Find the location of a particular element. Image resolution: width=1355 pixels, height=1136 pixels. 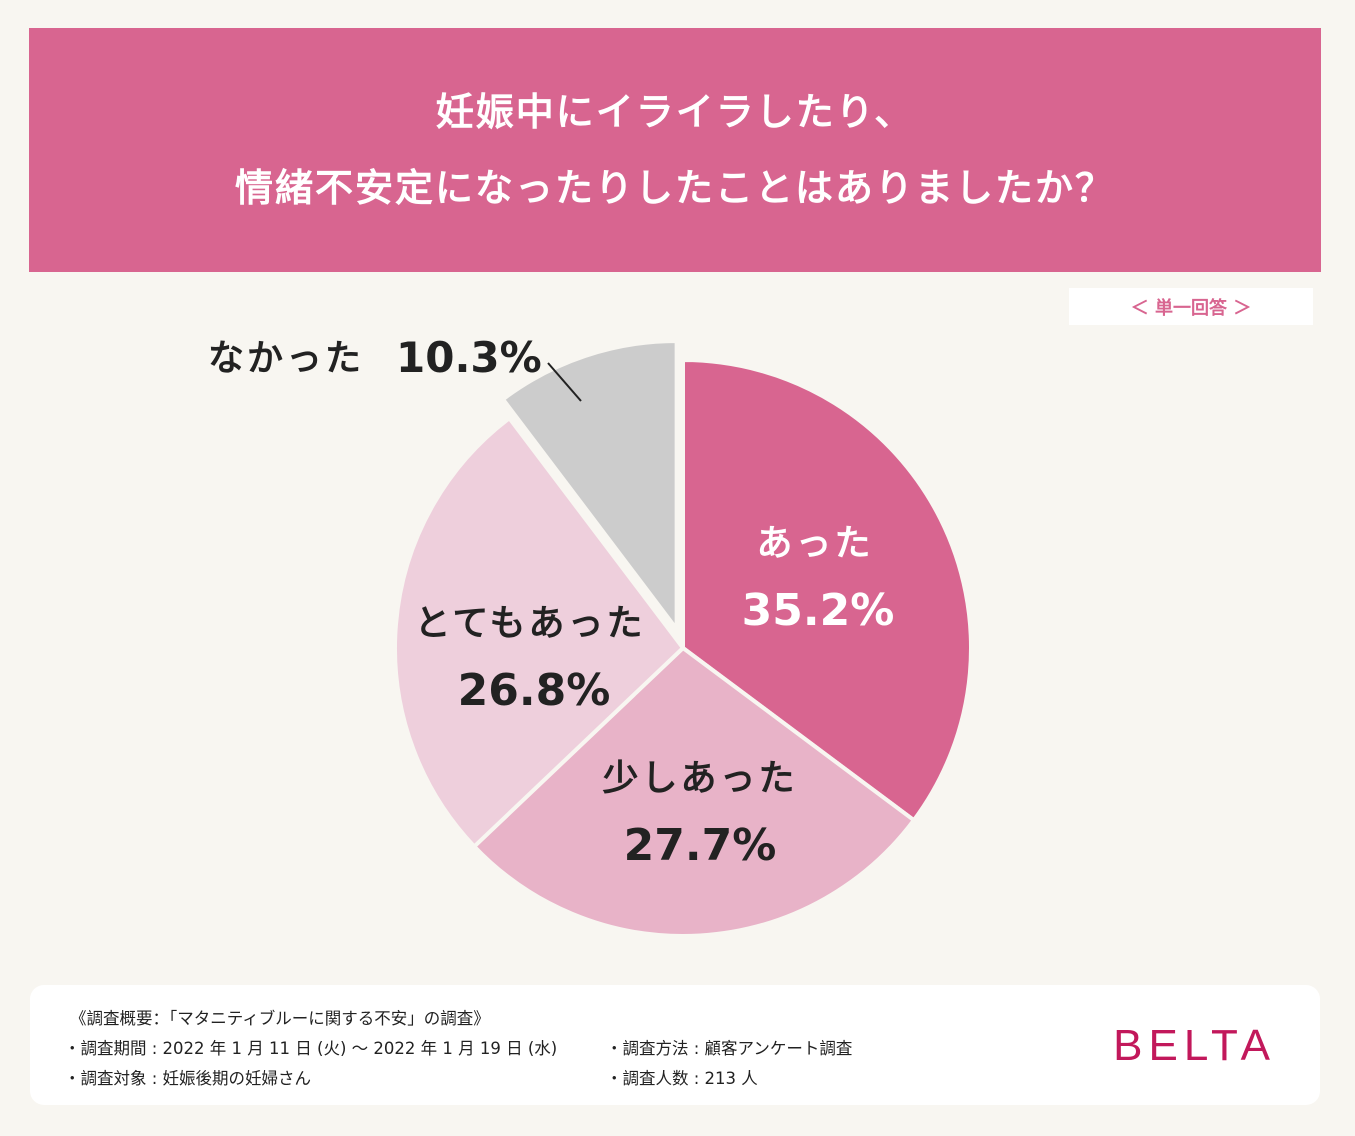

slice-label-name: とてもあった is located at coordinates (529, 623).